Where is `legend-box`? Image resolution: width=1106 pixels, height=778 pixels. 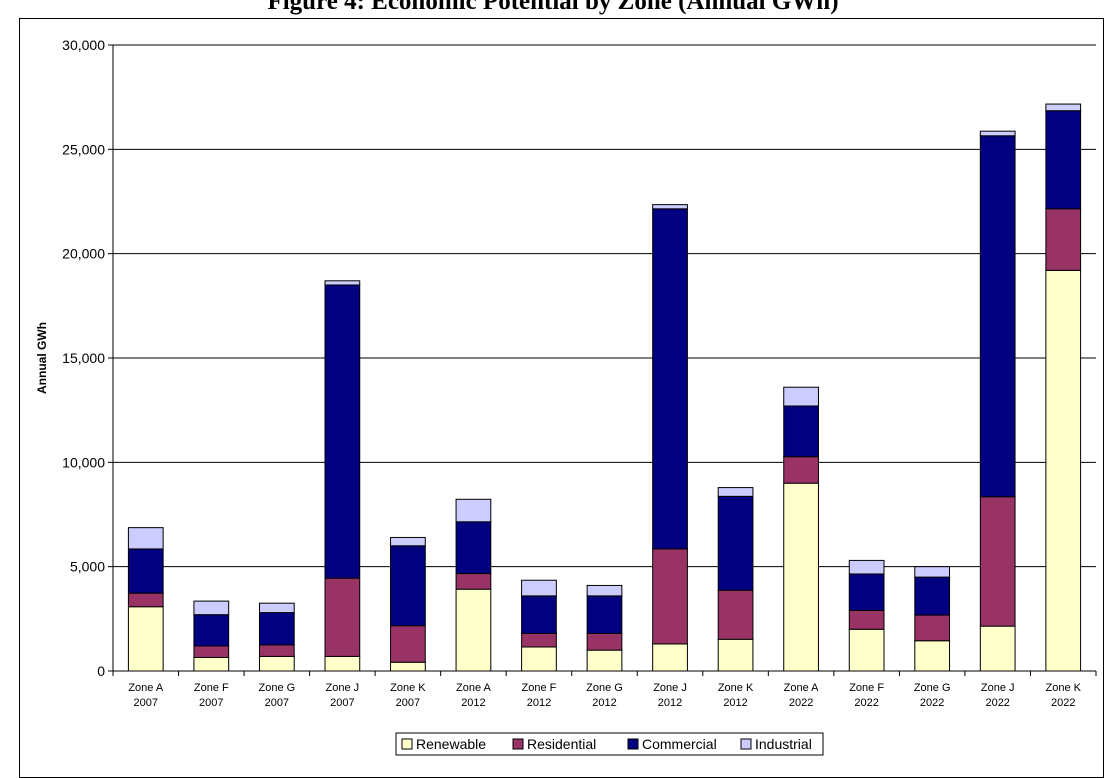 legend-box is located at coordinates (609, 744).